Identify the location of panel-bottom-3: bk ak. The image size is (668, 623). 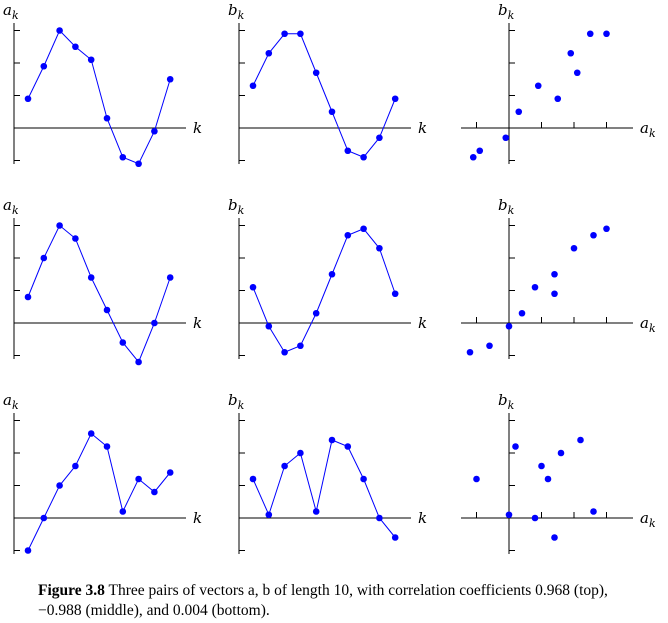
(558, 472).